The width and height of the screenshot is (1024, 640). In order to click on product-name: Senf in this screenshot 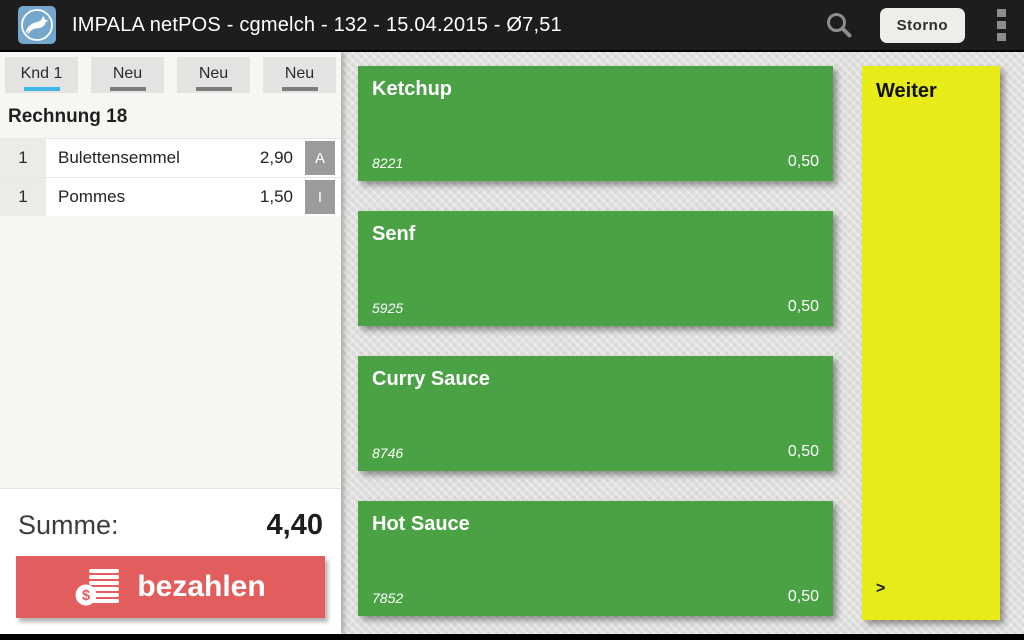, I will do `click(394, 234)`.